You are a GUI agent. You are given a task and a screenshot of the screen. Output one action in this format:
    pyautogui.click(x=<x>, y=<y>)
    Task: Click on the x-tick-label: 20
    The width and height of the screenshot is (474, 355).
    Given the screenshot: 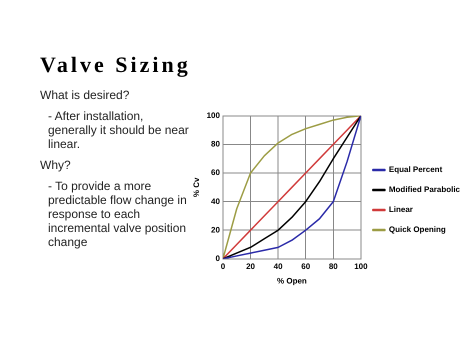 What is the action you would take?
    pyautogui.click(x=251, y=266)
    